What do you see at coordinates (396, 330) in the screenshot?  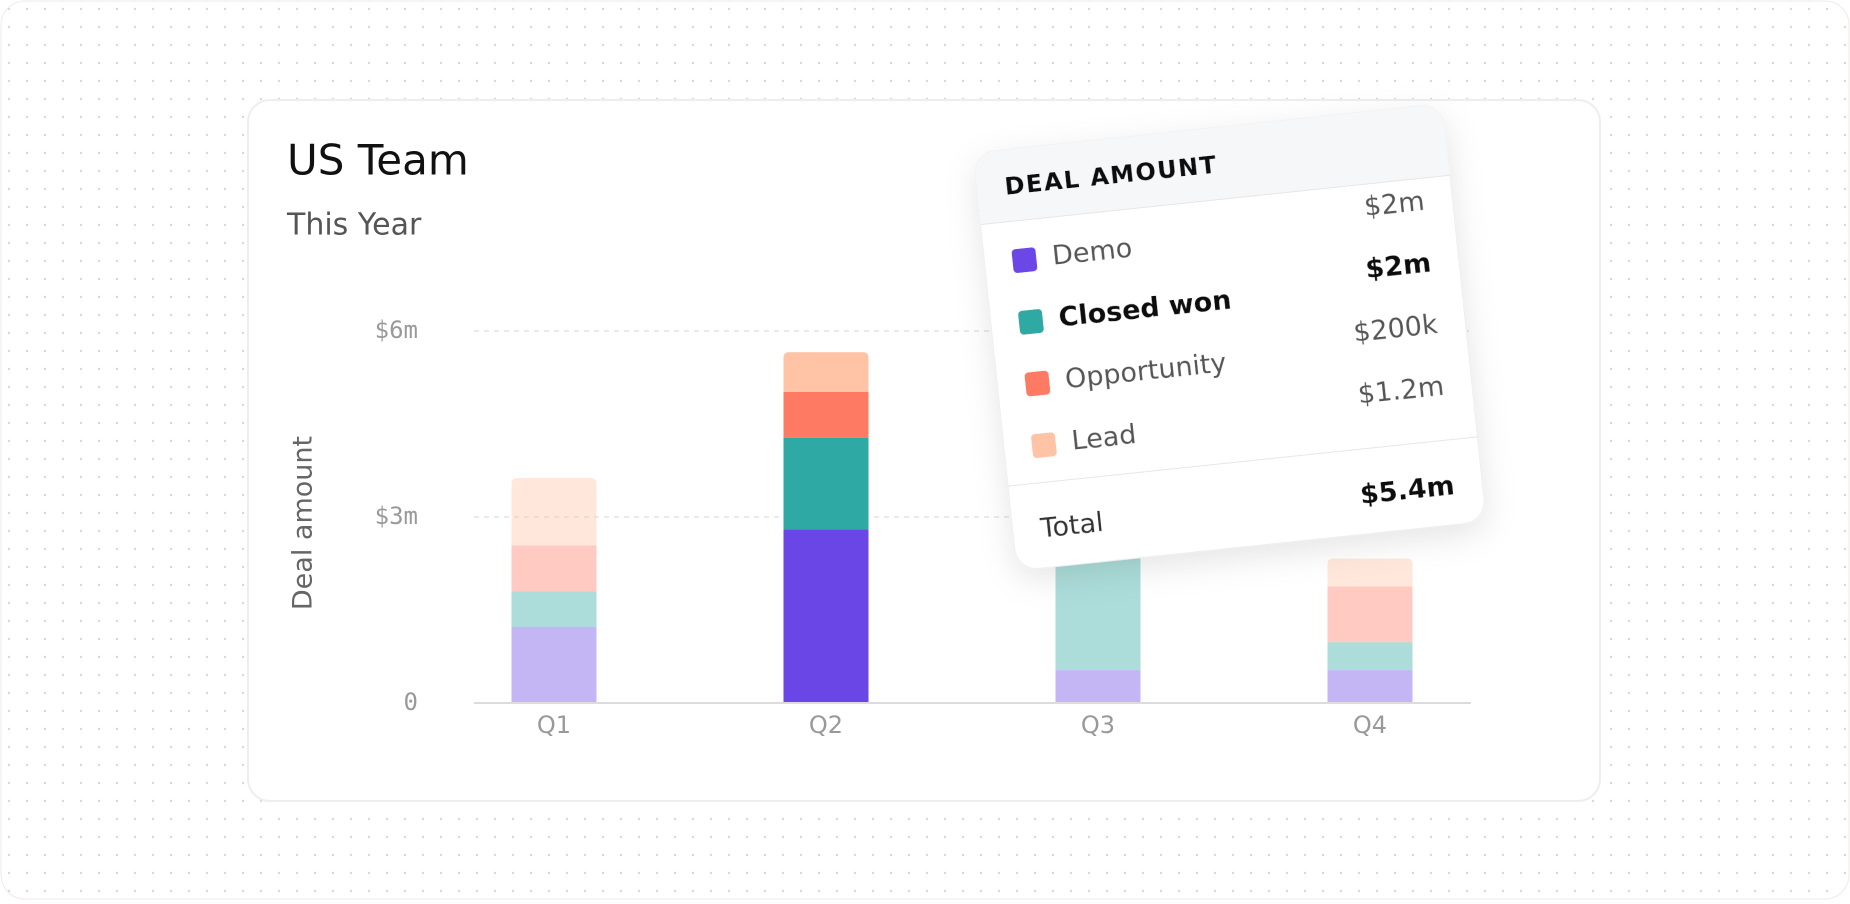 I see `y-tick-label: $6m` at bounding box center [396, 330].